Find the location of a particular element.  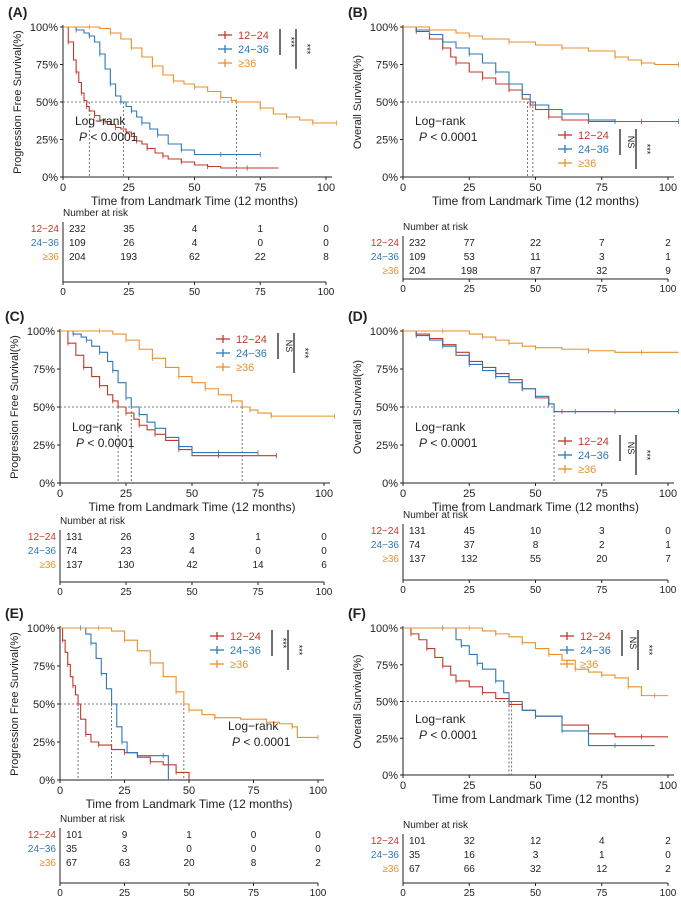

panel-label: (B) is located at coordinates (357, 12).